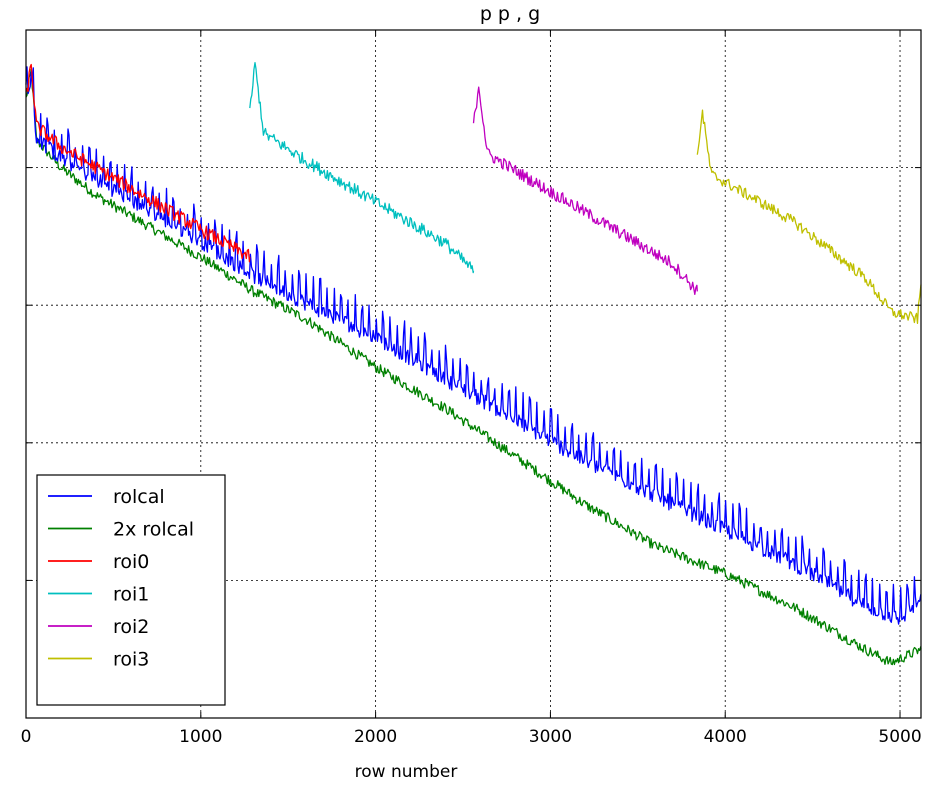 This screenshot has width=938, height=806. I want to click on legend: rolcal 2x rolcal roi0 roi1 roi2 roi3, so click(131, 590).